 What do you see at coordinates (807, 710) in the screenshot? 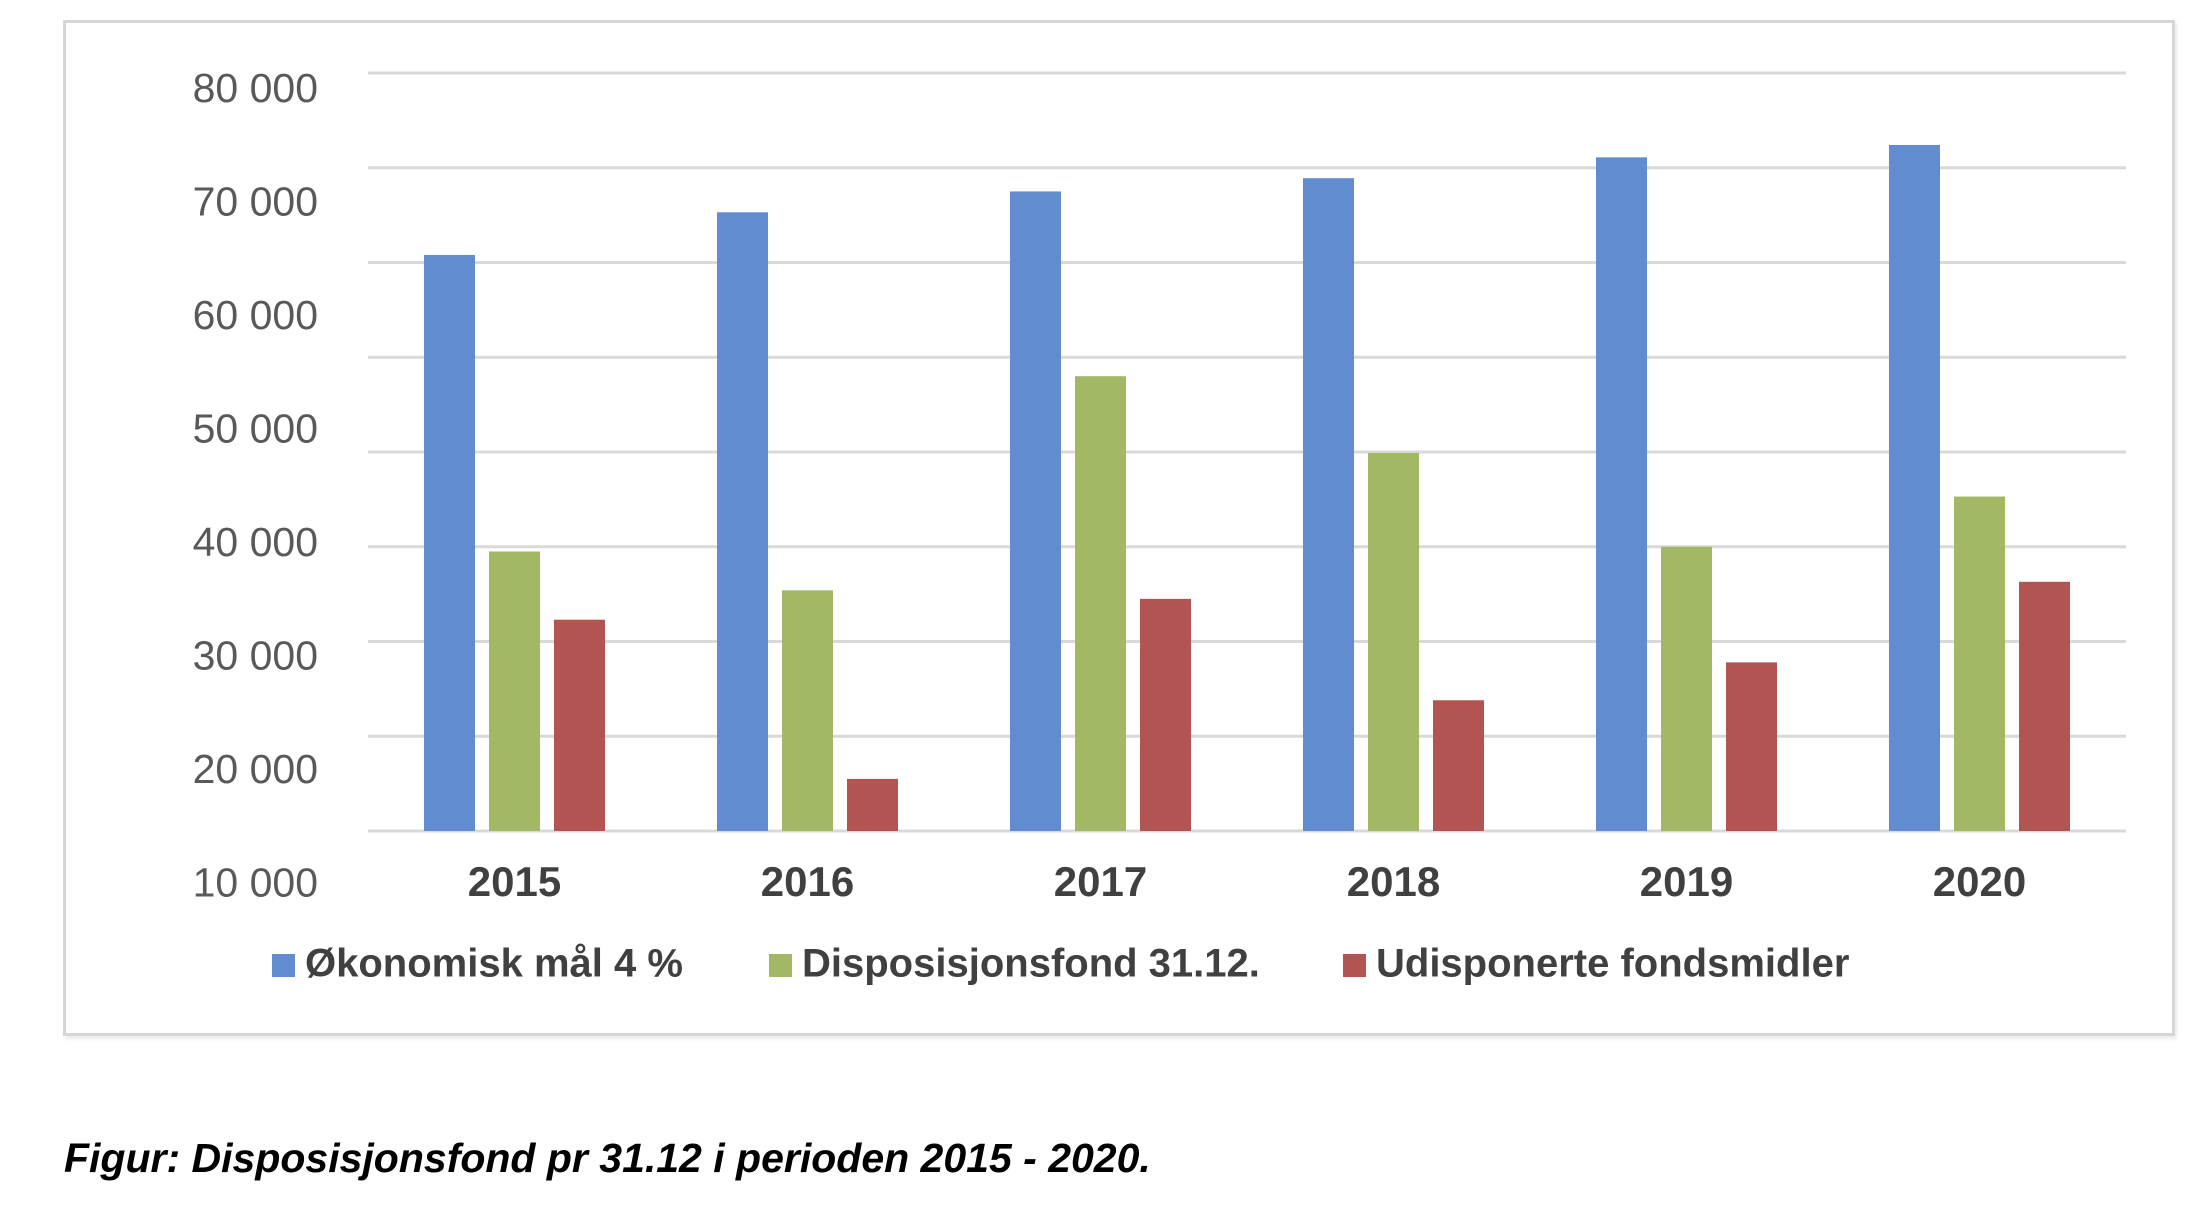
I see `bar-disposisjonsfond-2016` at bounding box center [807, 710].